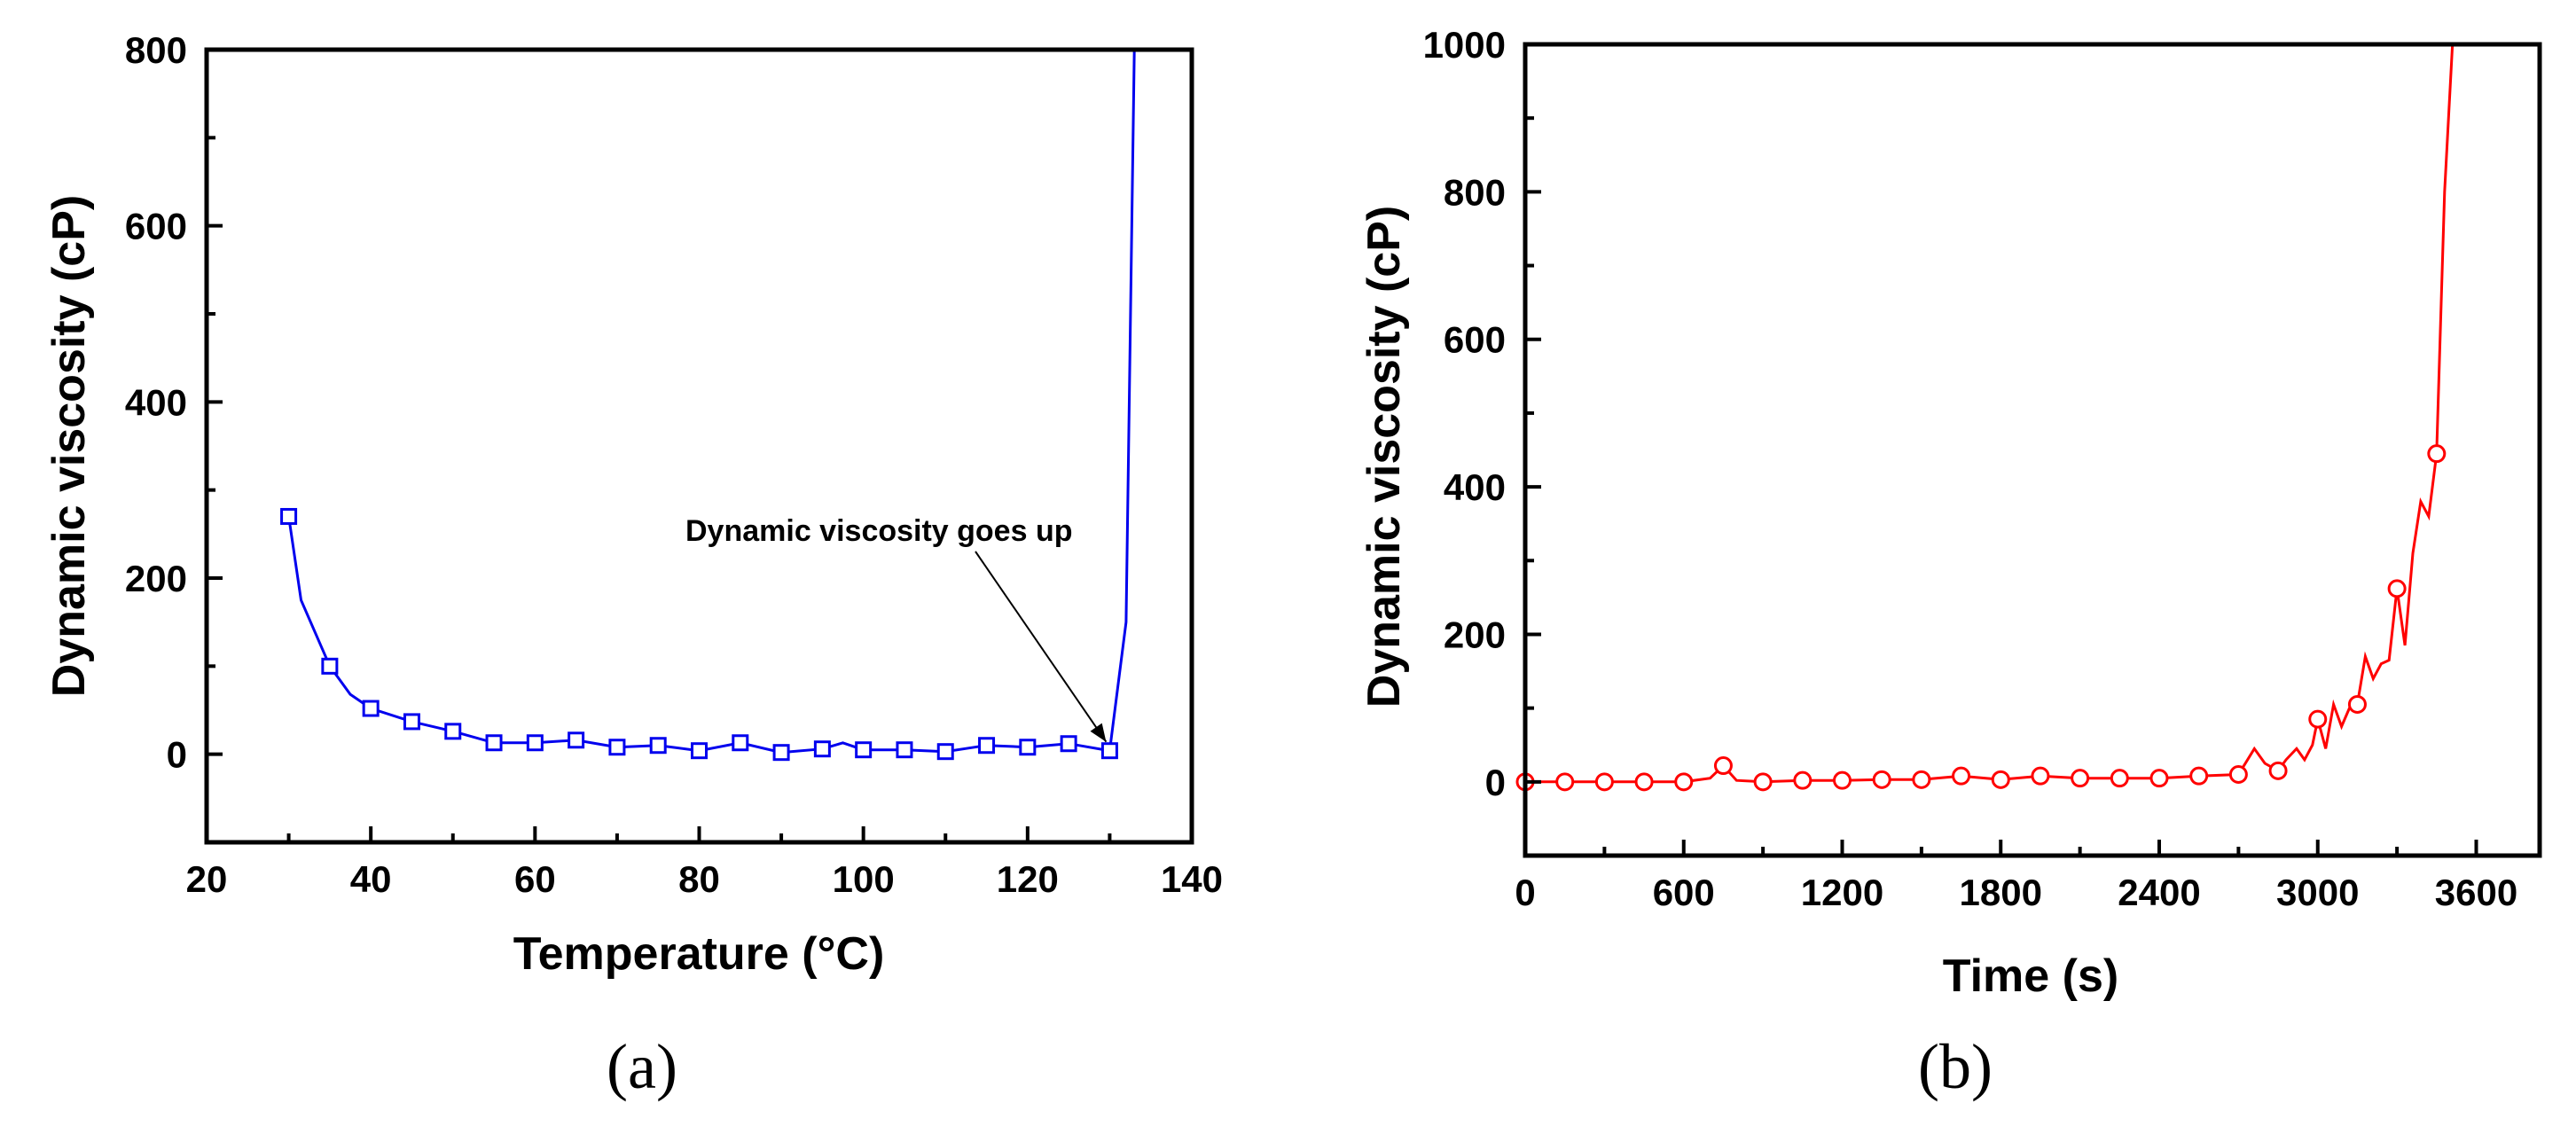 This screenshot has width=2576, height=1134. Describe the element at coordinates (156, 226) in the screenshot. I see `panel-a-y-tick-label: 600` at that location.